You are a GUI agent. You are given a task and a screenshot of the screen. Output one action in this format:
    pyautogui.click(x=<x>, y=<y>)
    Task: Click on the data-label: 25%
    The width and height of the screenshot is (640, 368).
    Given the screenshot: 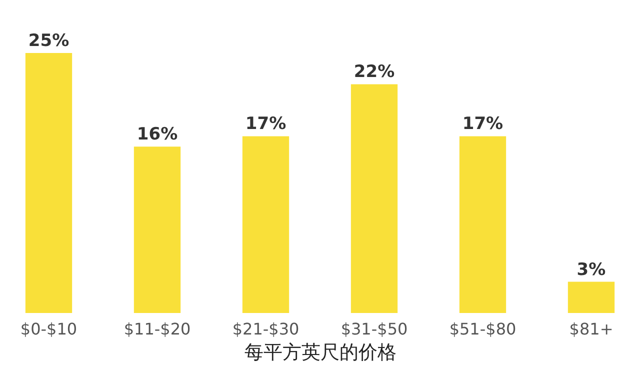 What is the action you would take?
    pyautogui.click(x=49, y=41)
    